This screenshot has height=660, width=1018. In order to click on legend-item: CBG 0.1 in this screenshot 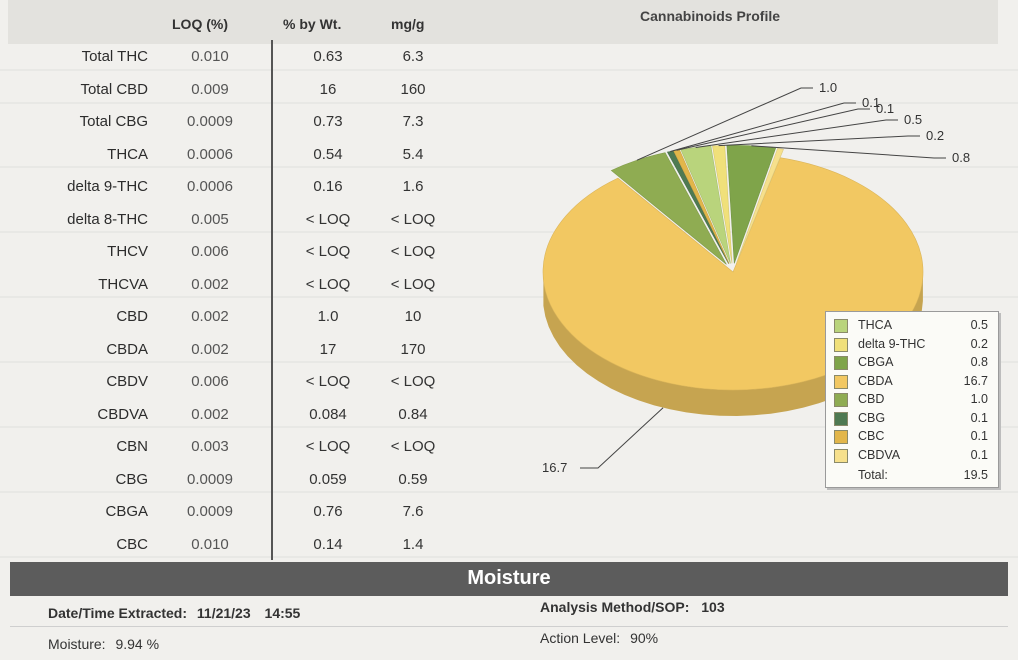, I will do `click(914, 419)`.